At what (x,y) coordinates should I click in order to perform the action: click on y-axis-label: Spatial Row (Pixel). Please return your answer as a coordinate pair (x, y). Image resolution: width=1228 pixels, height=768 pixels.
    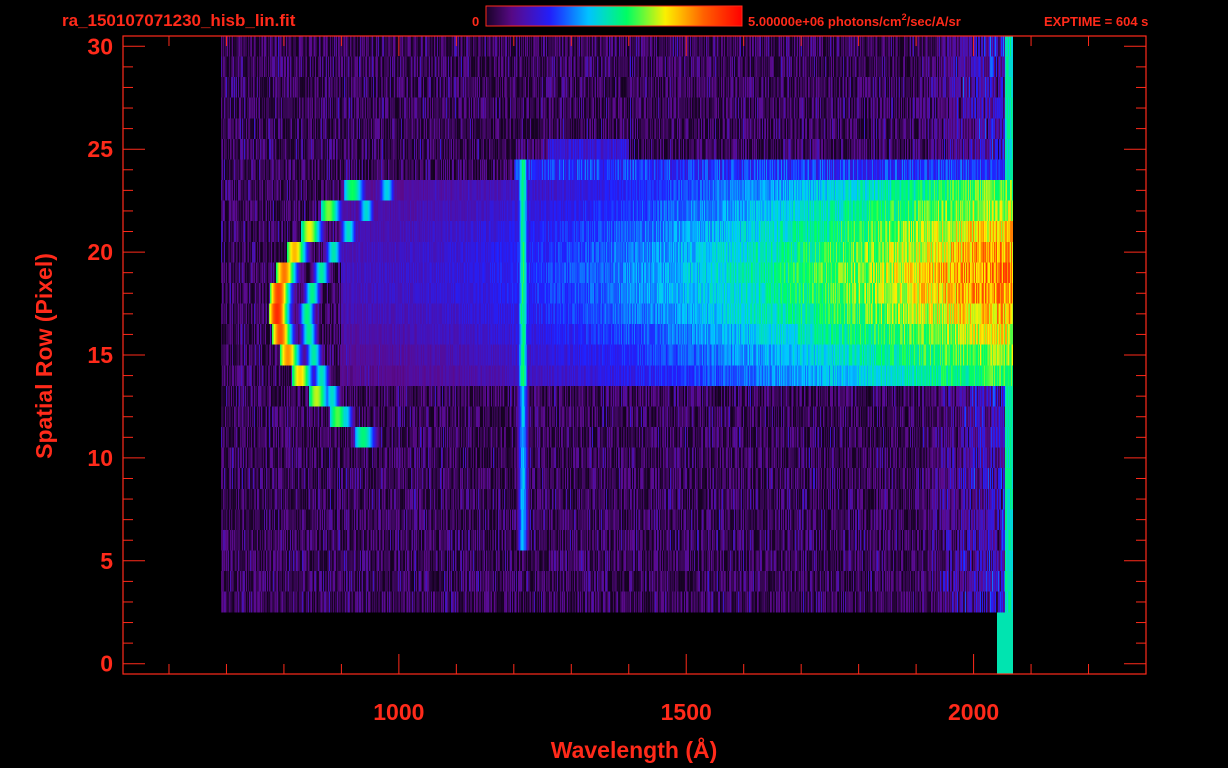
    Looking at the image, I should click on (44, 356).